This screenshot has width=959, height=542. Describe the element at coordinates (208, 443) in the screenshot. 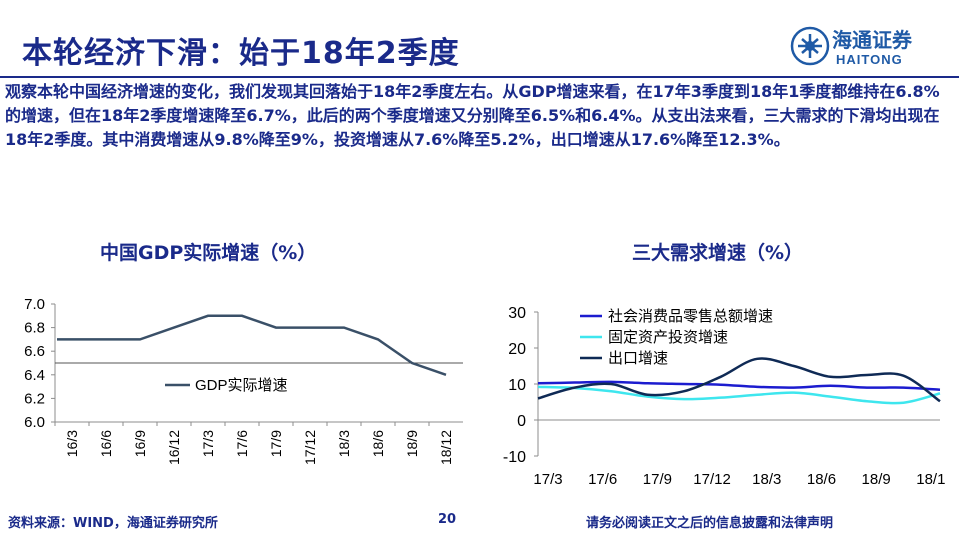

I see `gdp-x-tick-label: 17/3` at that location.